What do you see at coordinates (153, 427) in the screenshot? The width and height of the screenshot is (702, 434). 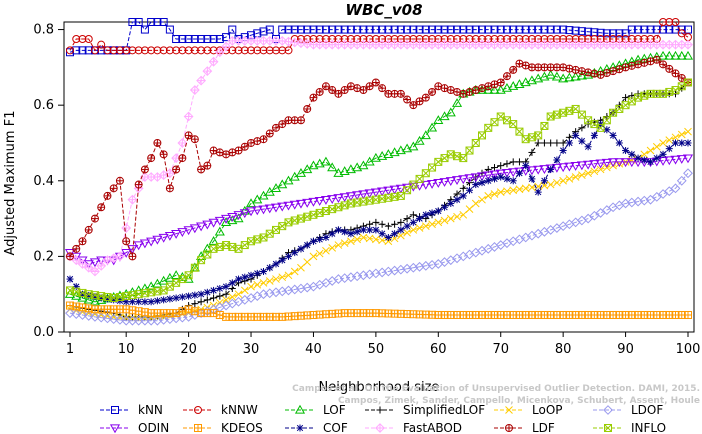 I see `legend-label: ODIN` at bounding box center [153, 427].